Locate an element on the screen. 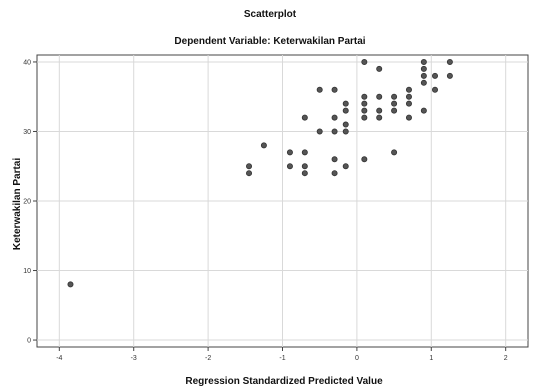  y-tick-label: 30 is located at coordinates (27, 132).